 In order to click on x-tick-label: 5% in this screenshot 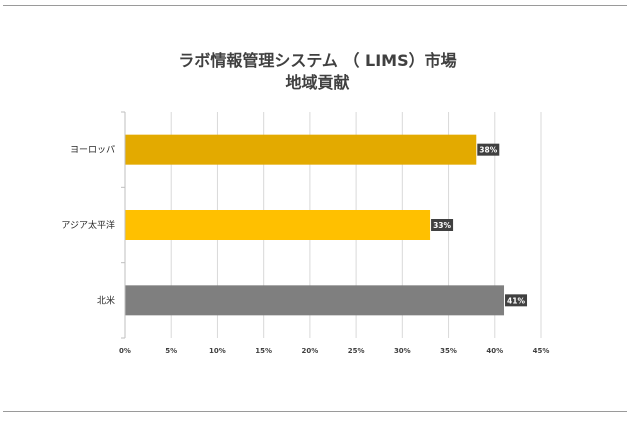, I will do `click(171, 351)`.